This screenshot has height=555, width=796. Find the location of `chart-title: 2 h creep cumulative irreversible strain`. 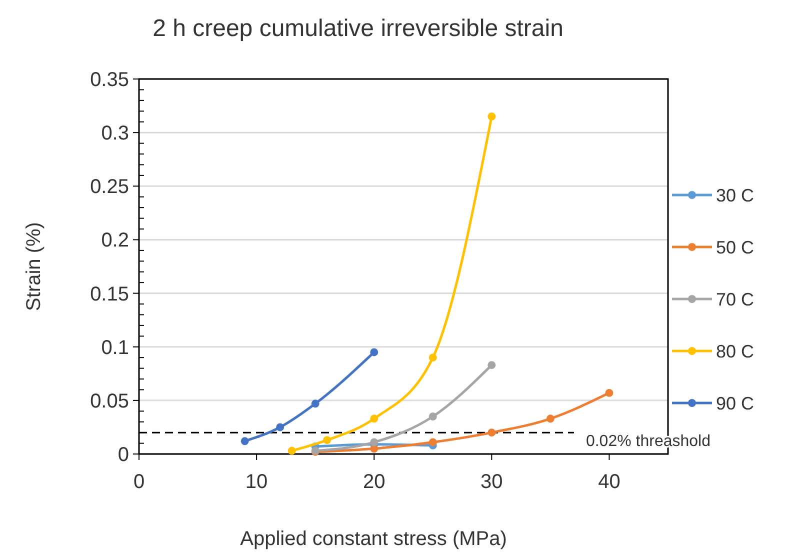

chart-title: 2 h creep cumulative irreversible strain is located at coordinates (358, 28).